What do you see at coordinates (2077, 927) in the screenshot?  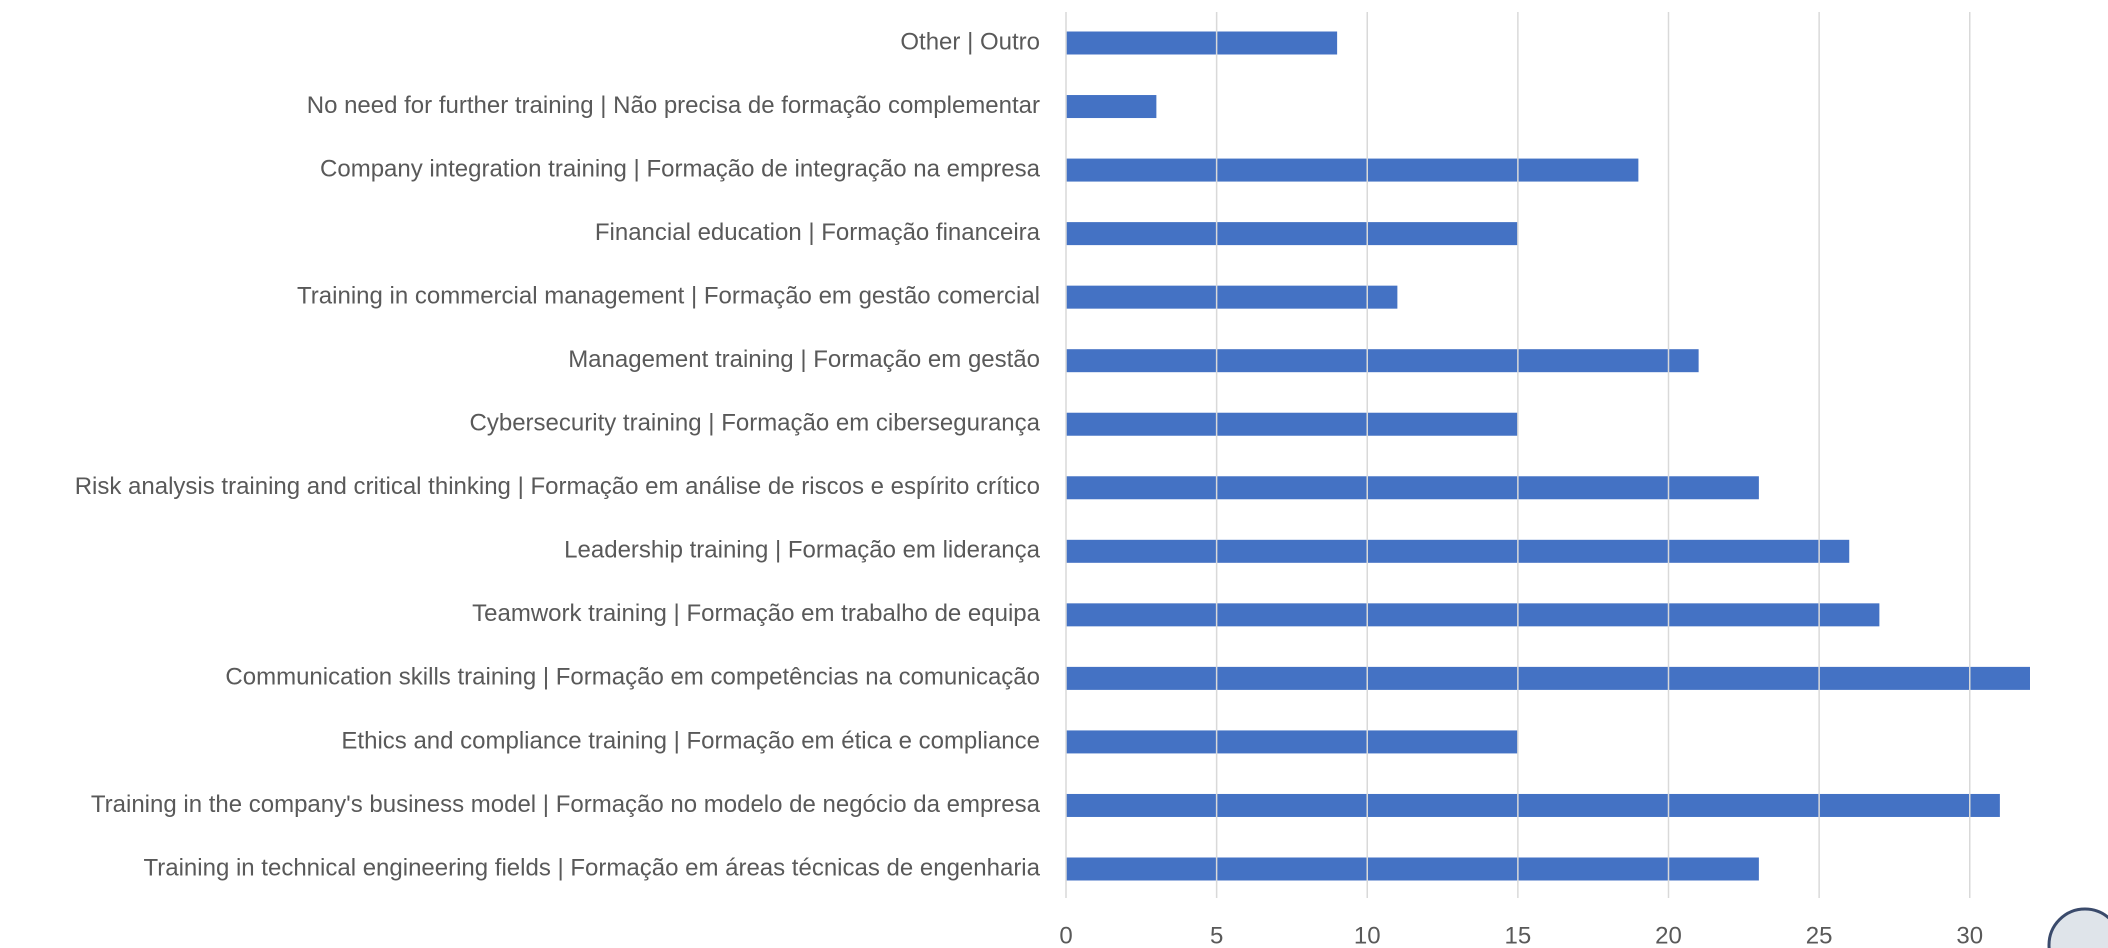 I see `logo` at bounding box center [2077, 927].